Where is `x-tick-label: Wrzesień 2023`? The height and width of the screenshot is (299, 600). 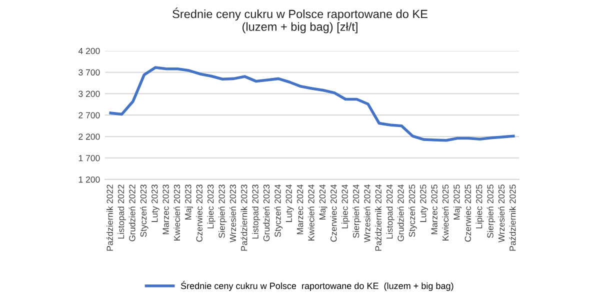
x-tick-label: Wrzesień 2023 is located at coordinates (232, 213).